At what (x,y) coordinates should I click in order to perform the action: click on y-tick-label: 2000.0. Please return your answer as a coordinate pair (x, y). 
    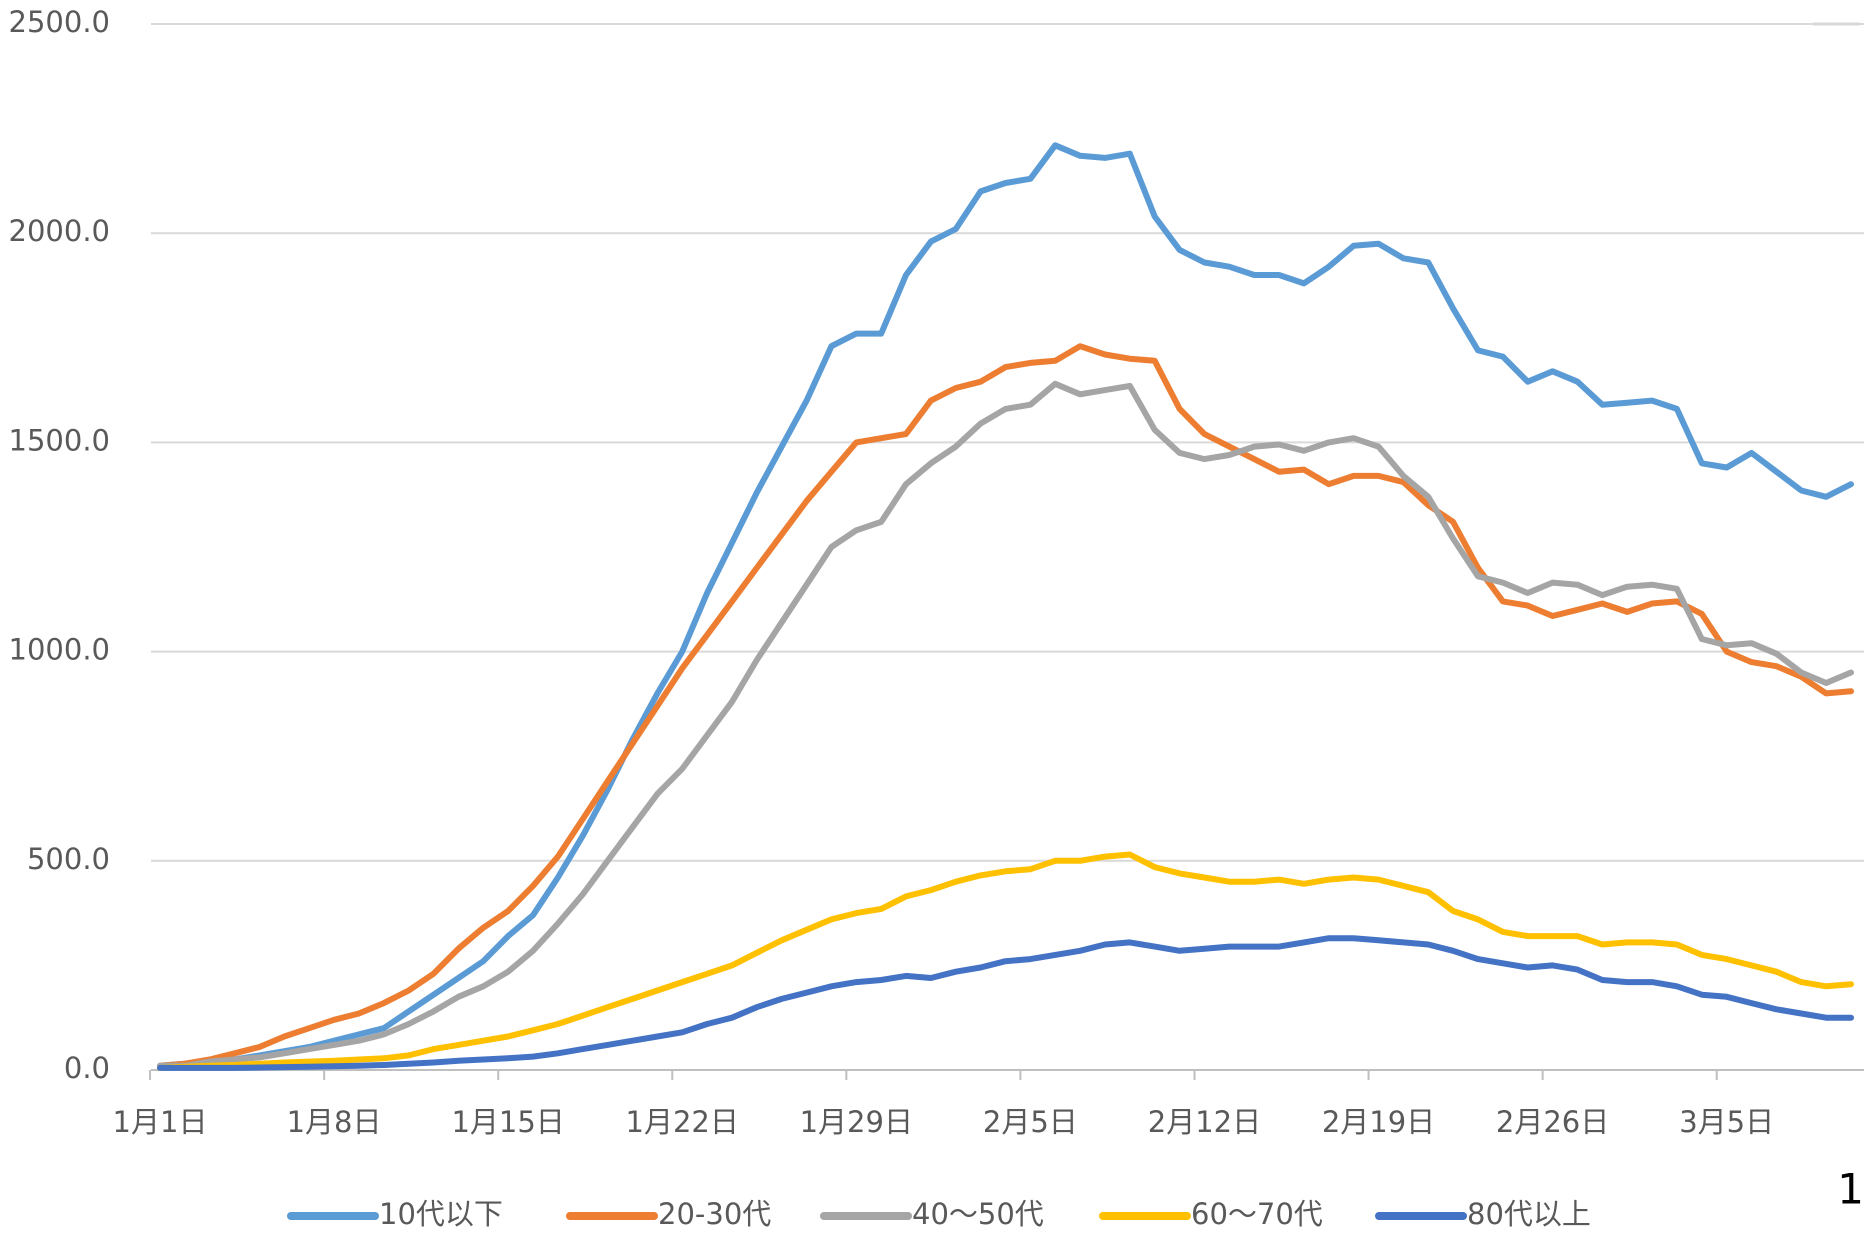
    Looking at the image, I should click on (59, 231).